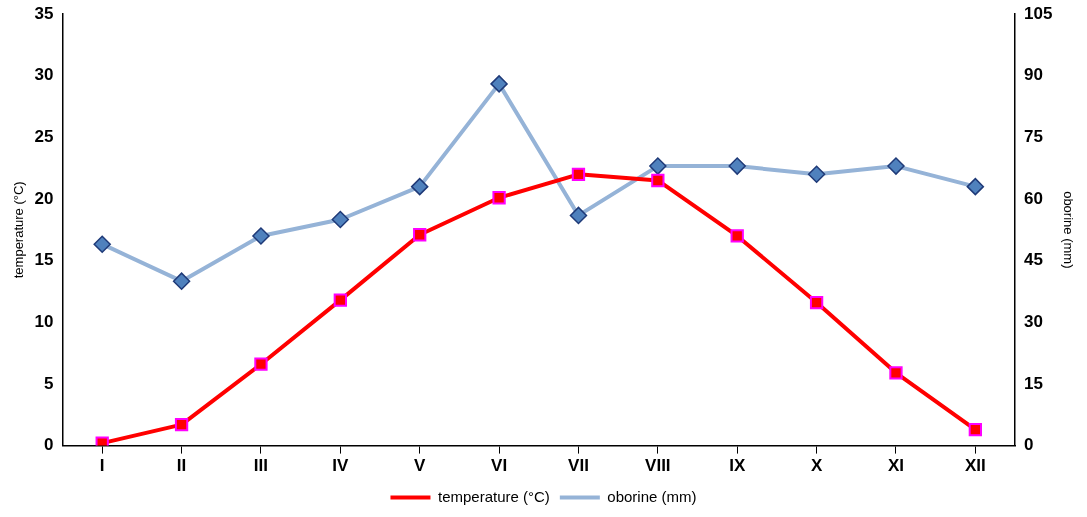 The height and width of the screenshot is (517, 1087). What do you see at coordinates (44, 260) in the screenshot?
I see `y-tick-label: 15` at bounding box center [44, 260].